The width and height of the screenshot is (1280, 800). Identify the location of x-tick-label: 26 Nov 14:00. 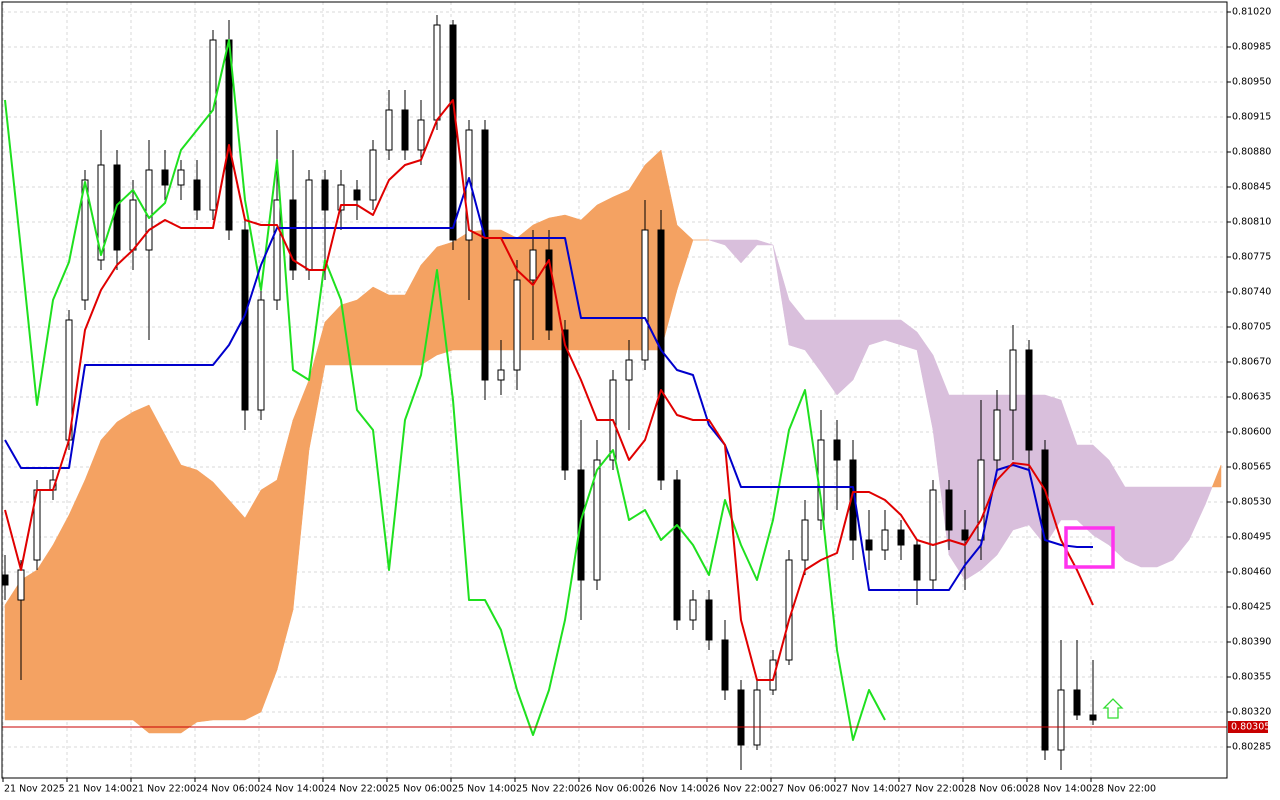
(676, 789).